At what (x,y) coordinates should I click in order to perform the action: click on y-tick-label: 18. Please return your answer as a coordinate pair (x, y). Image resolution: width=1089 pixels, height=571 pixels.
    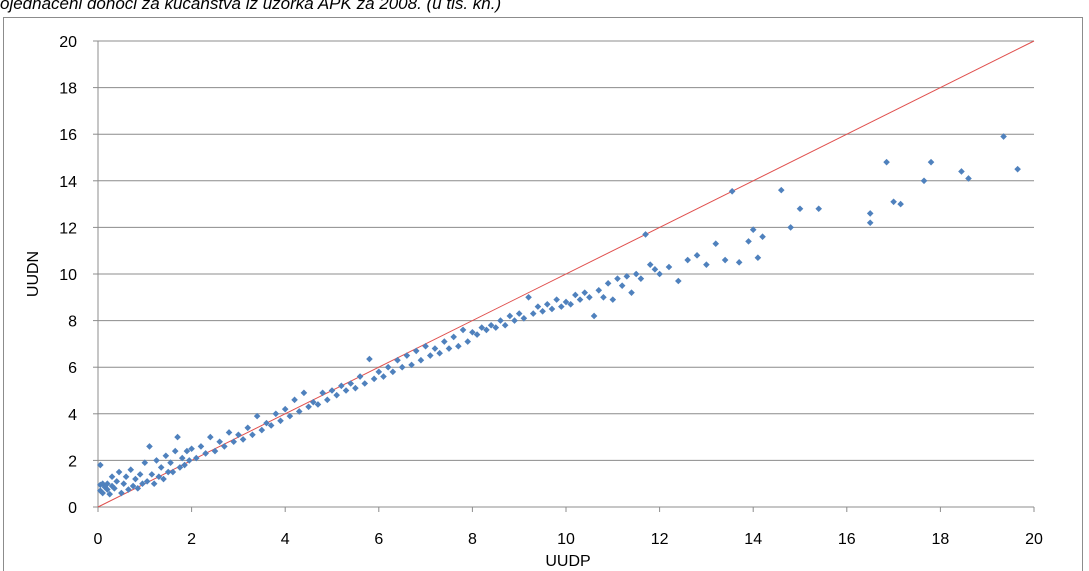
    Looking at the image, I should click on (68, 89).